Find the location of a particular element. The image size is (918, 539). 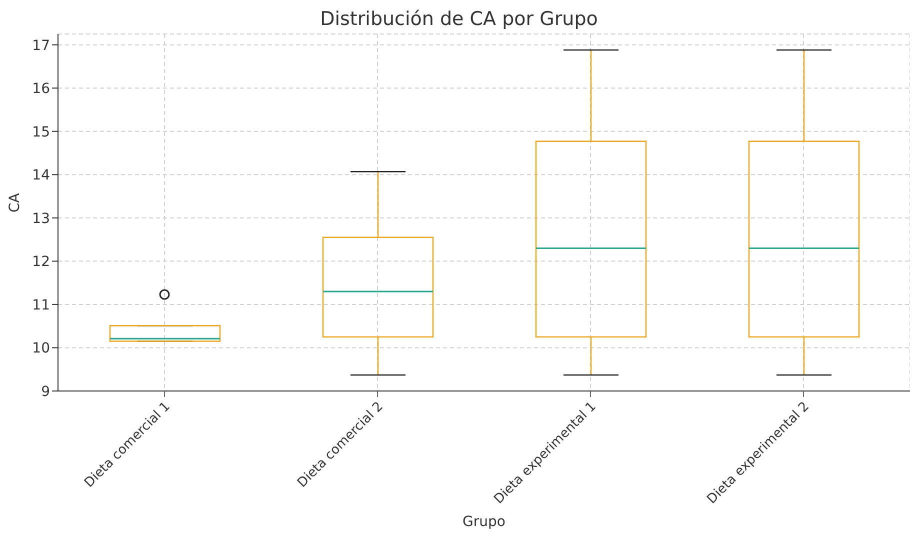

x-axis-title: Grupo is located at coordinates (484, 522).